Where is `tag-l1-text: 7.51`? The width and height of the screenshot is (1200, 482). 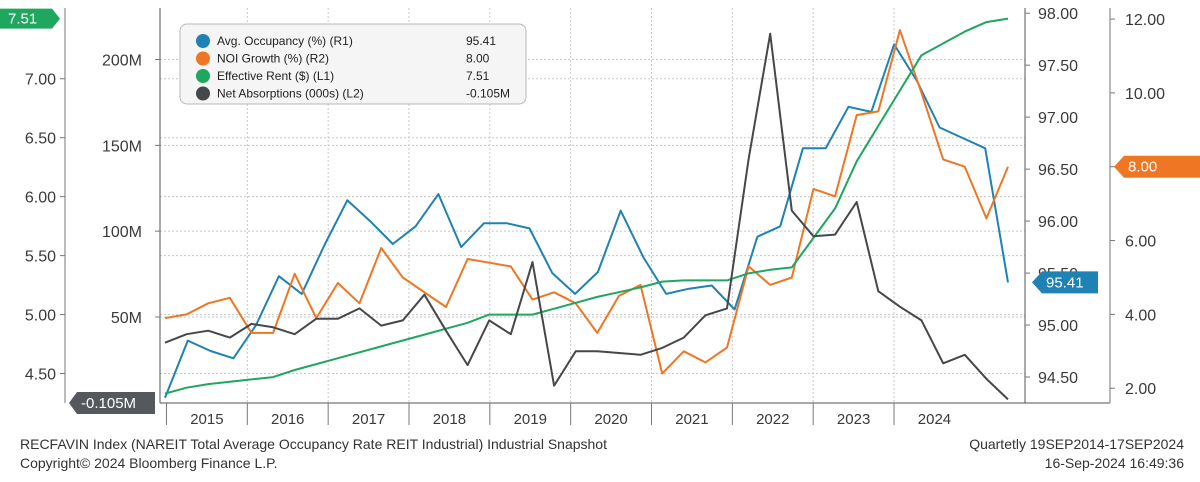
tag-l1-text: 7.51 is located at coordinates (22, 19).